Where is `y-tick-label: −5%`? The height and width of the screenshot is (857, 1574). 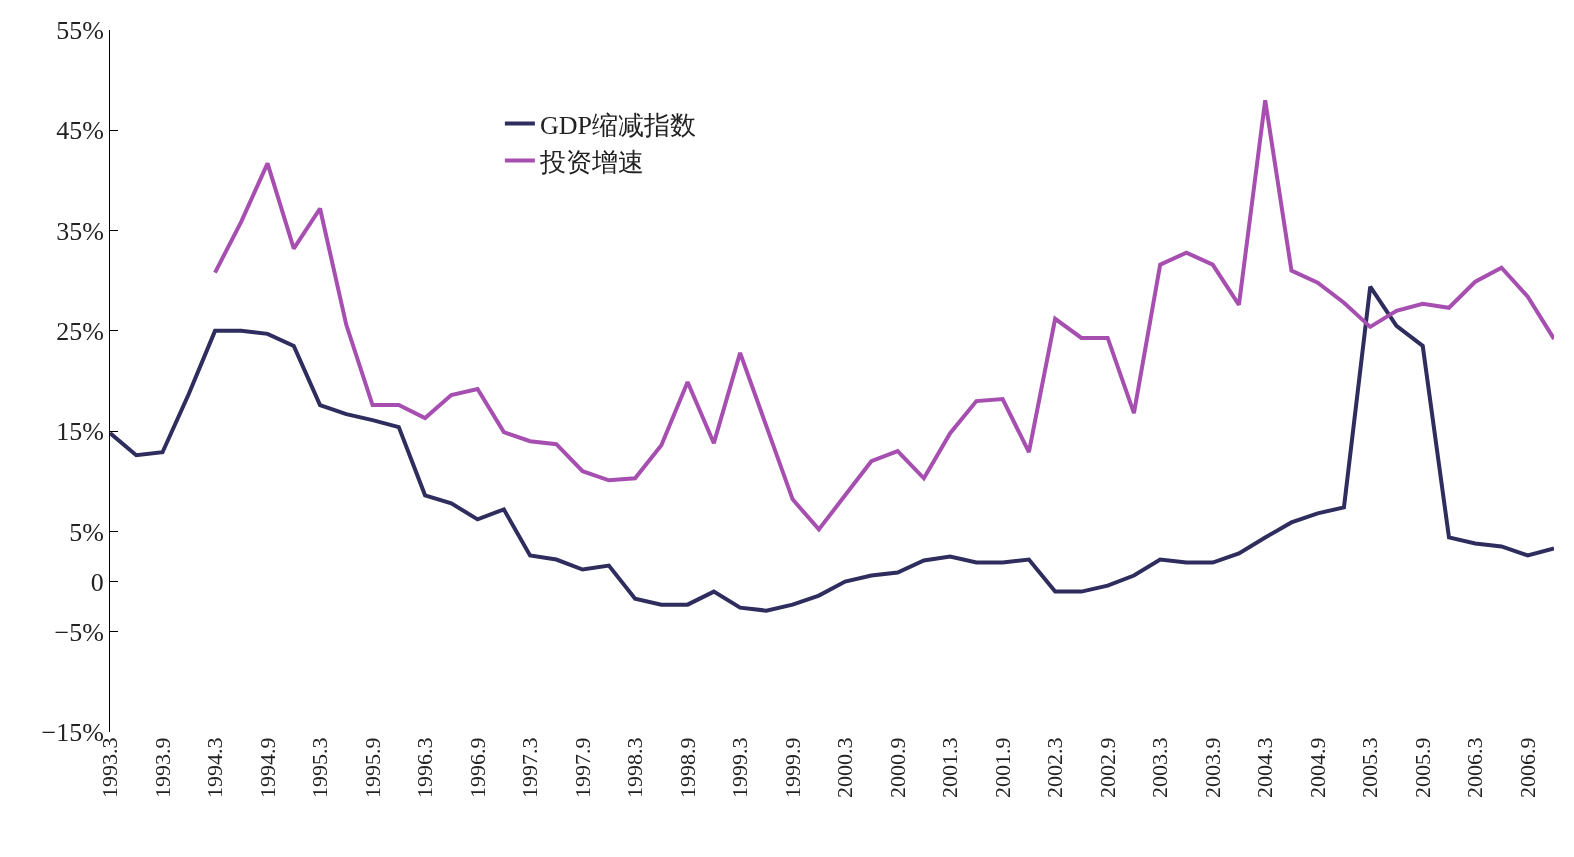
y-tick-label: −5% is located at coordinates (79, 632).